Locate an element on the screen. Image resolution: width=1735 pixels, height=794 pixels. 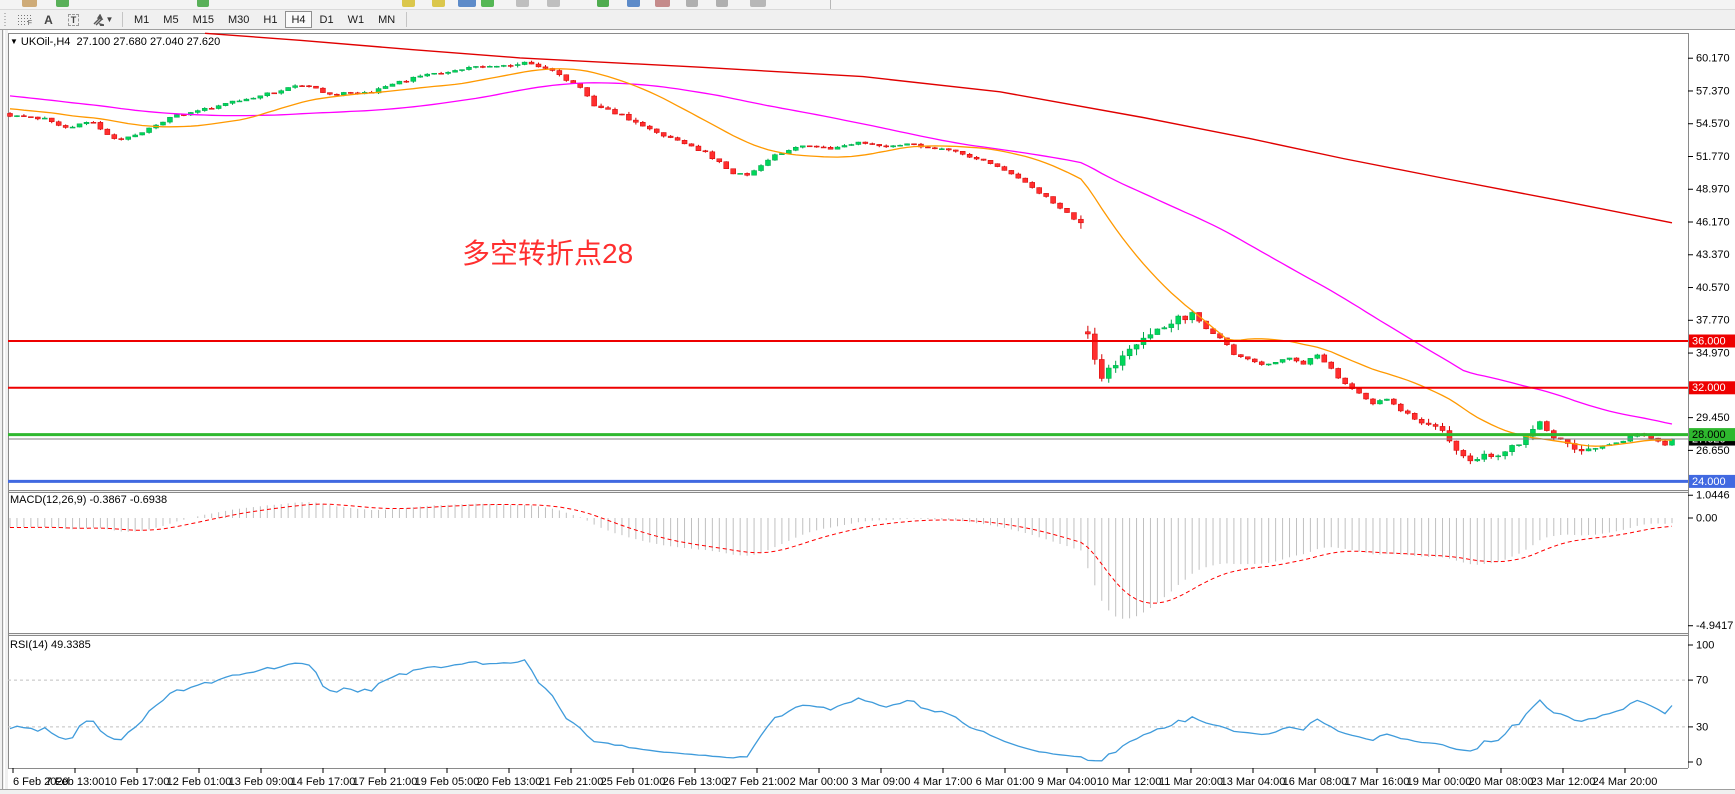
dotted-grid-icon is located at coordinates (24, 20).